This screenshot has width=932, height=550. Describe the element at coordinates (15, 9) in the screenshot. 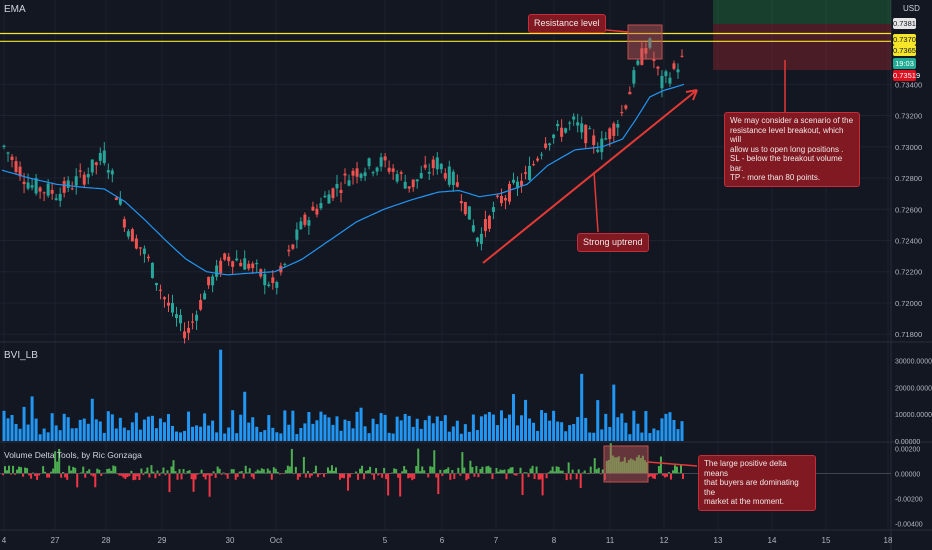

I see `ema-indicator-label: EMA` at that location.